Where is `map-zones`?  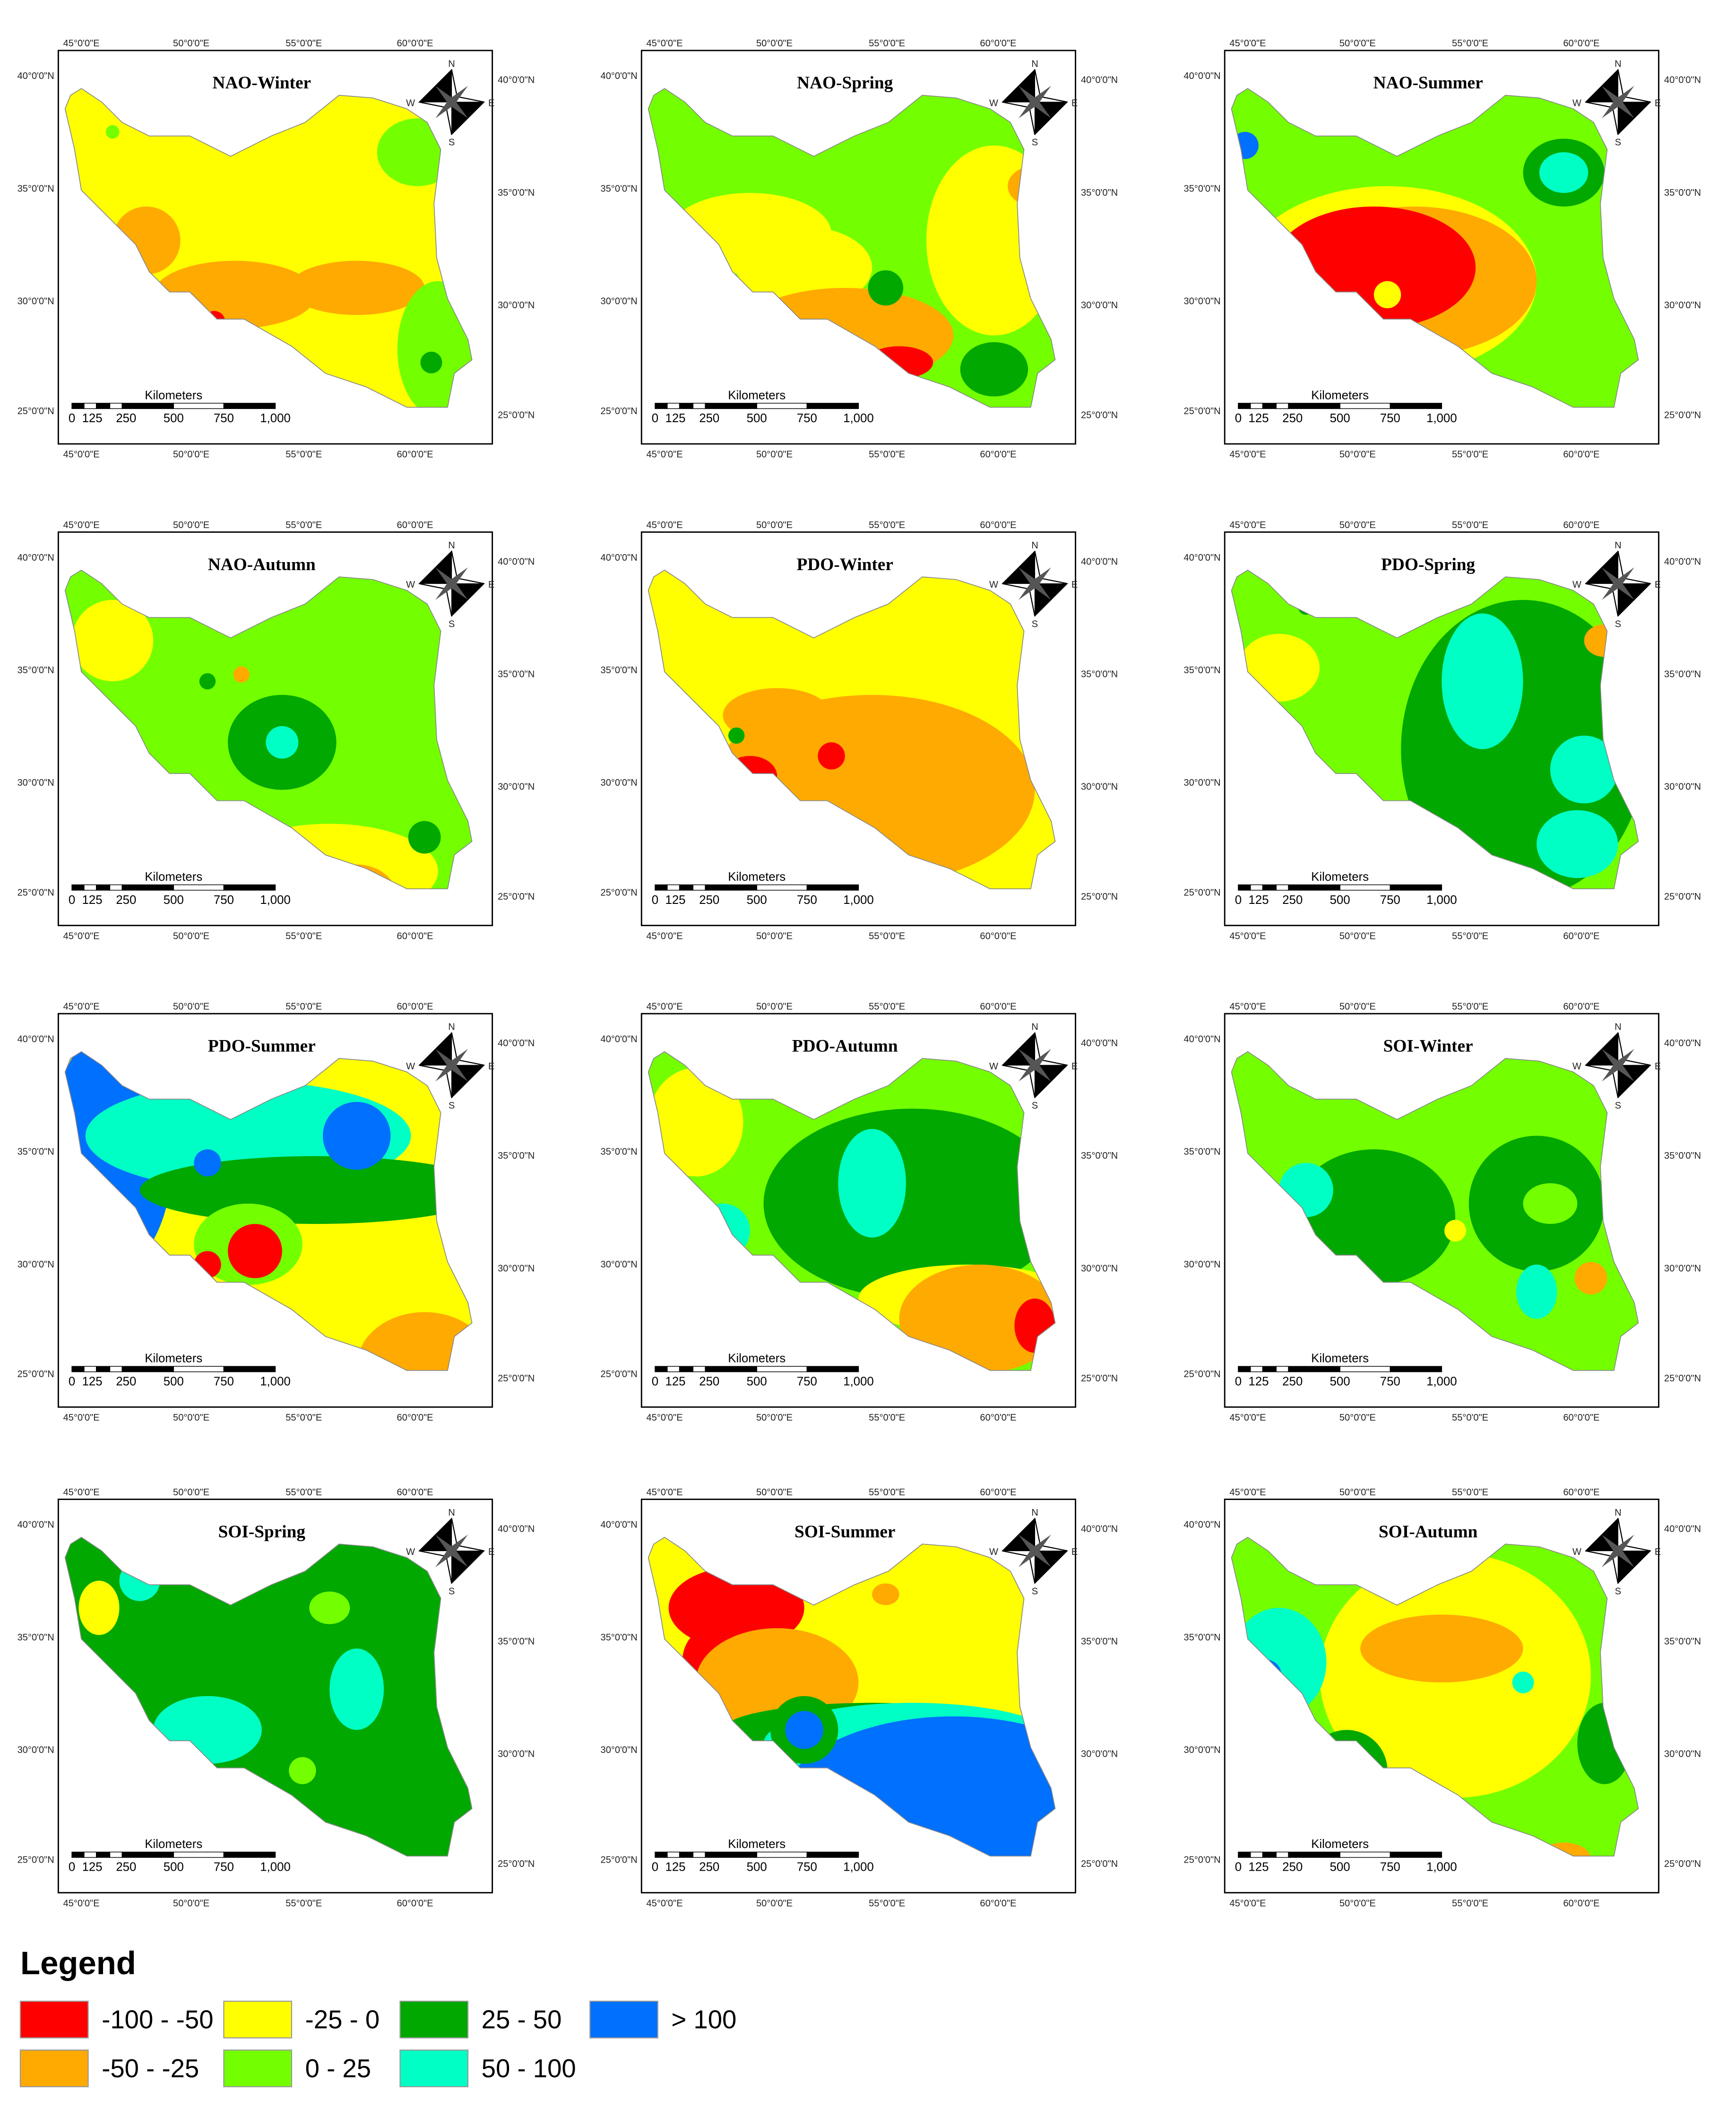 map-zones is located at coordinates (268, 248).